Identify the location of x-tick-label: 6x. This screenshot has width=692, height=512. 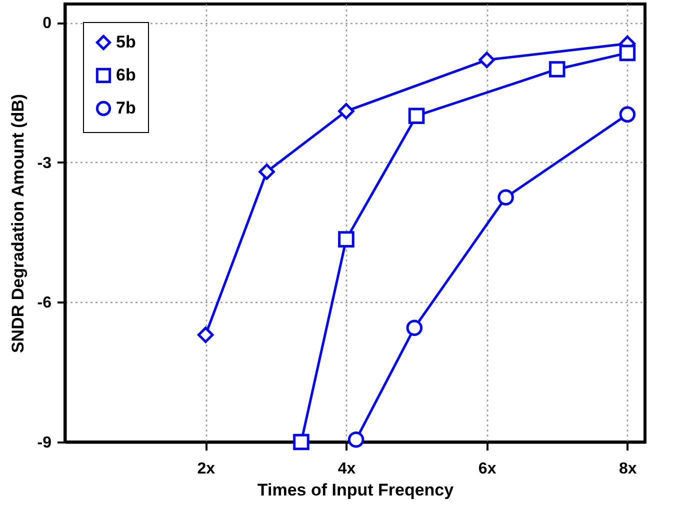
(487, 469).